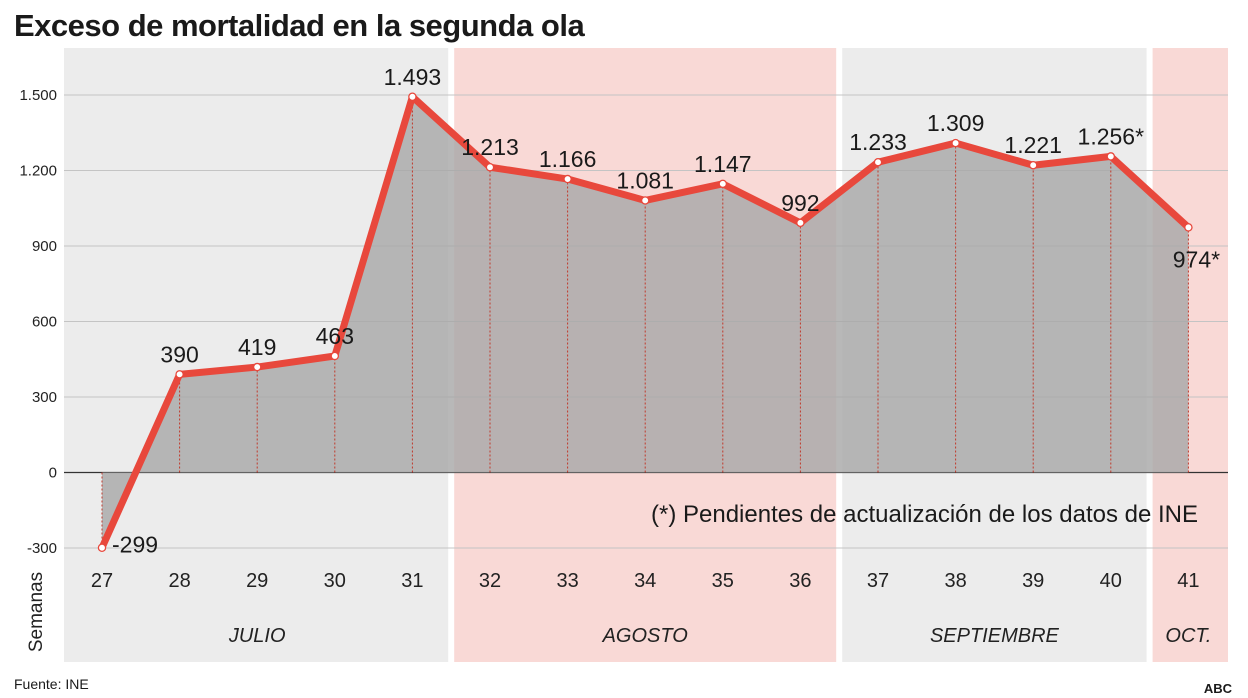  I want to click on data-label: 1.233, so click(878, 142).